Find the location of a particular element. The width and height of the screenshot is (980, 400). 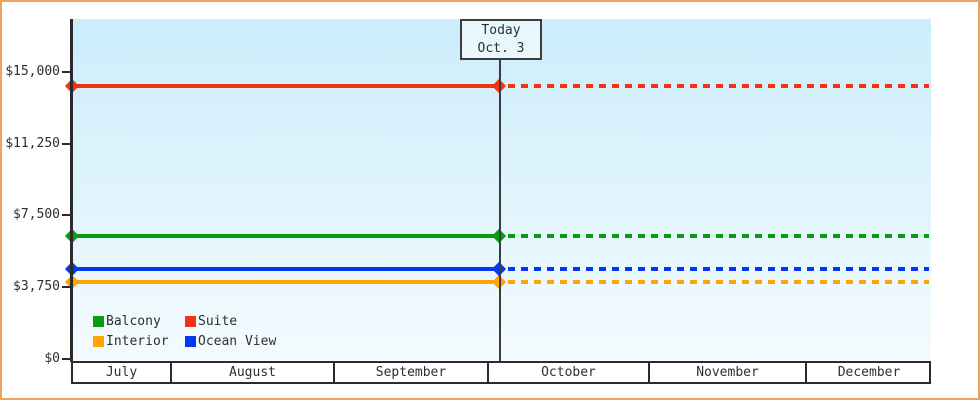

month-cell-july: July is located at coordinates (120, 372).